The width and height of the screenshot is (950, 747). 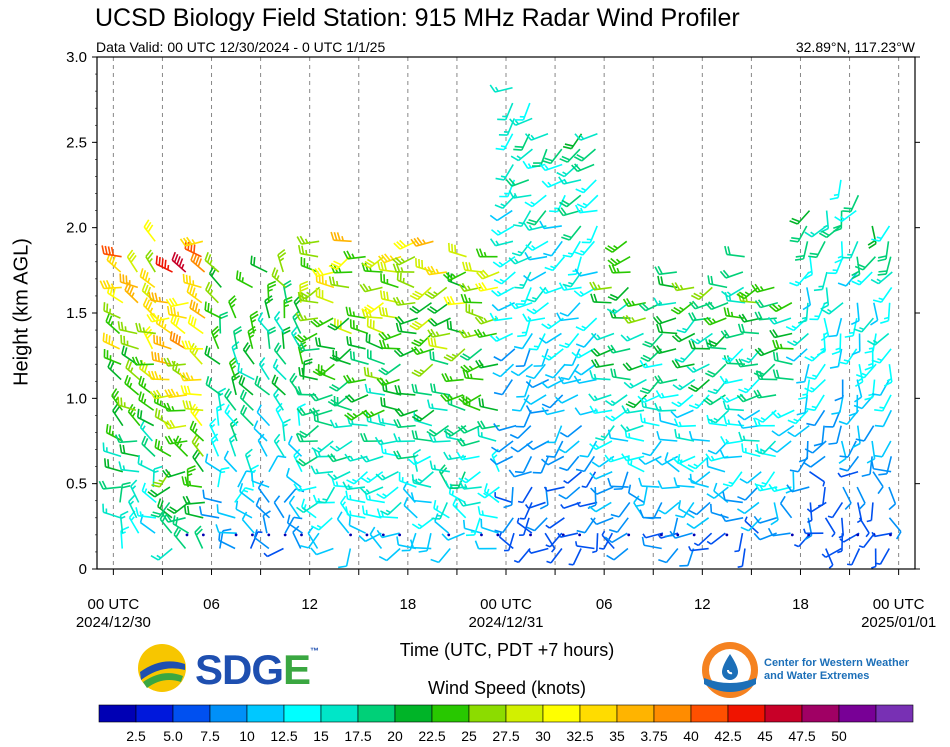 I want to click on calm-dot, so click(x=858, y=535).